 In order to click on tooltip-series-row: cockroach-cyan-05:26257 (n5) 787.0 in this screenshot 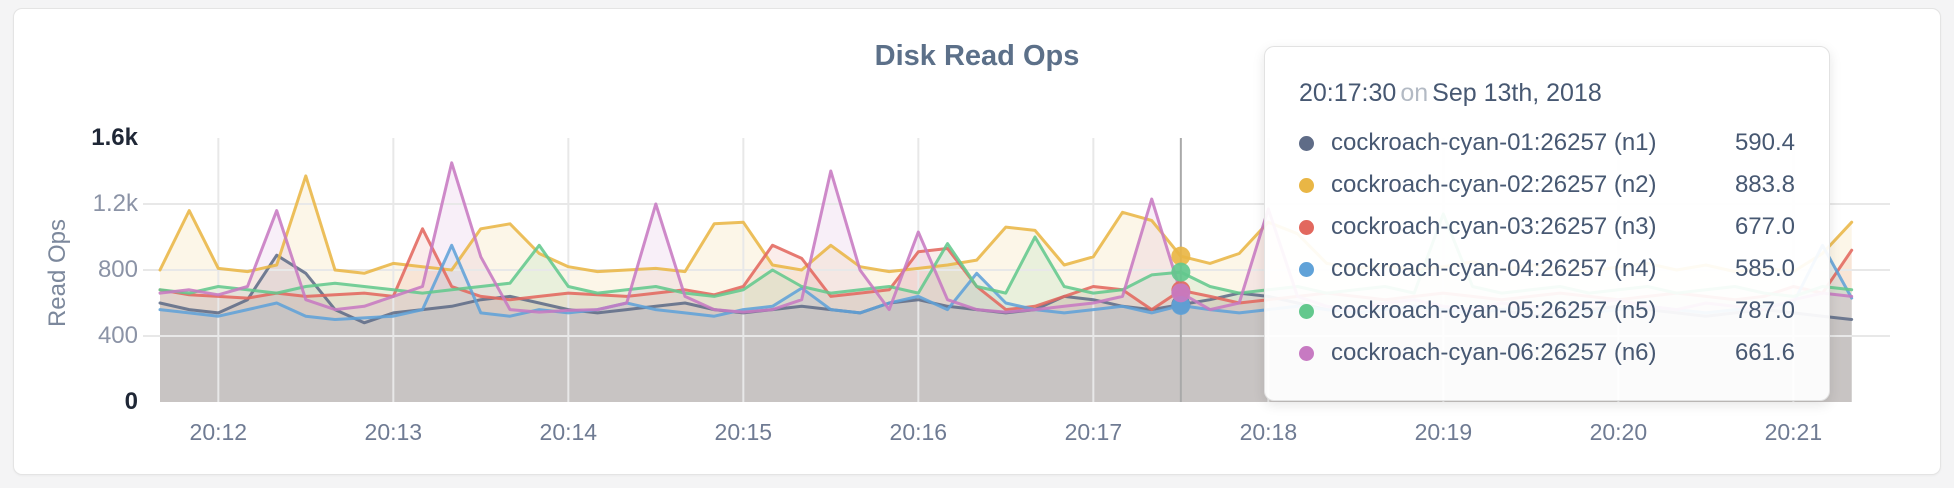, I will do `click(1547, 311)`.